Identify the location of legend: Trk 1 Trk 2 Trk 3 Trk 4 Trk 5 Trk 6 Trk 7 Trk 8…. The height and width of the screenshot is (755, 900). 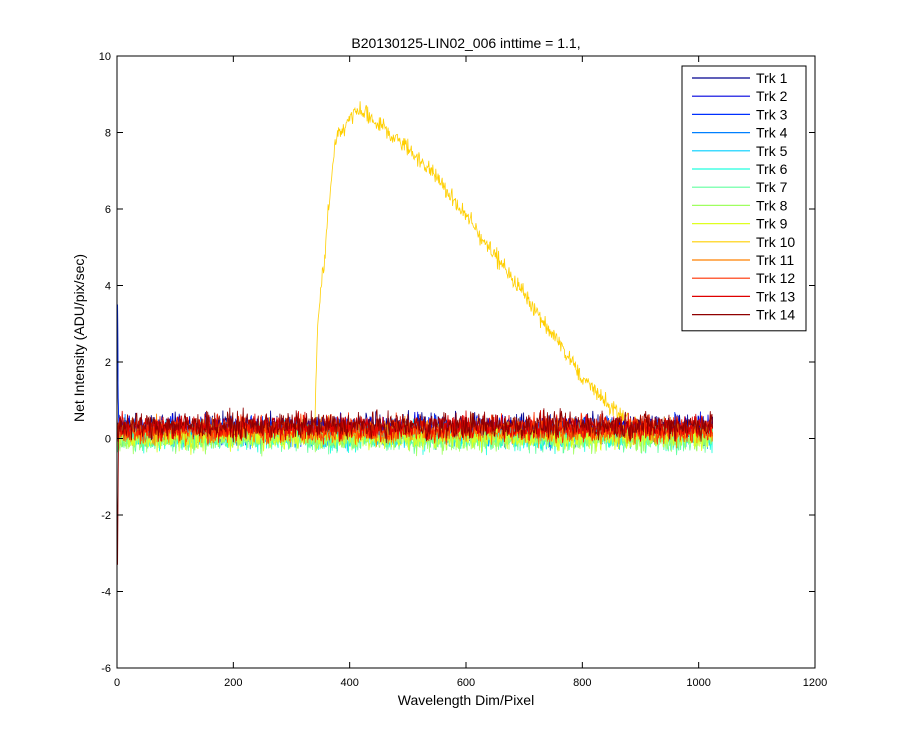
(744, 198).